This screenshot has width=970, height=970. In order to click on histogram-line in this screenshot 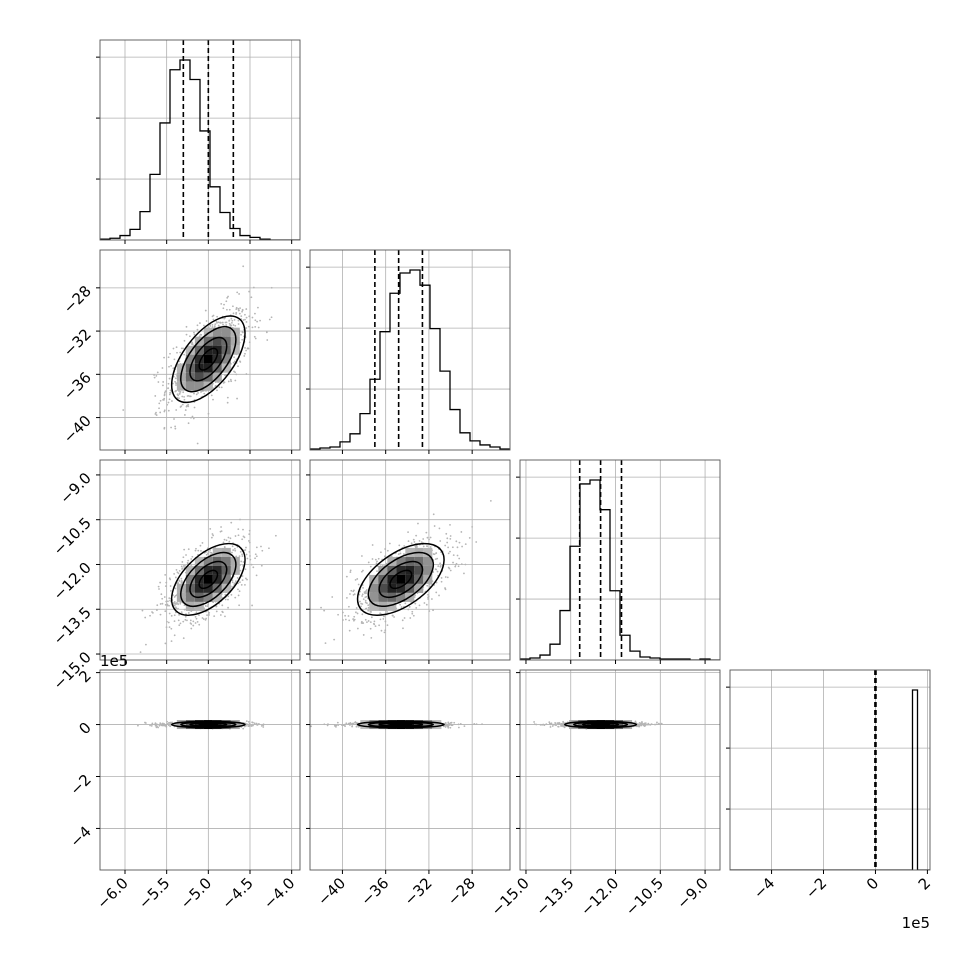, I will do `click(410, 359)`.